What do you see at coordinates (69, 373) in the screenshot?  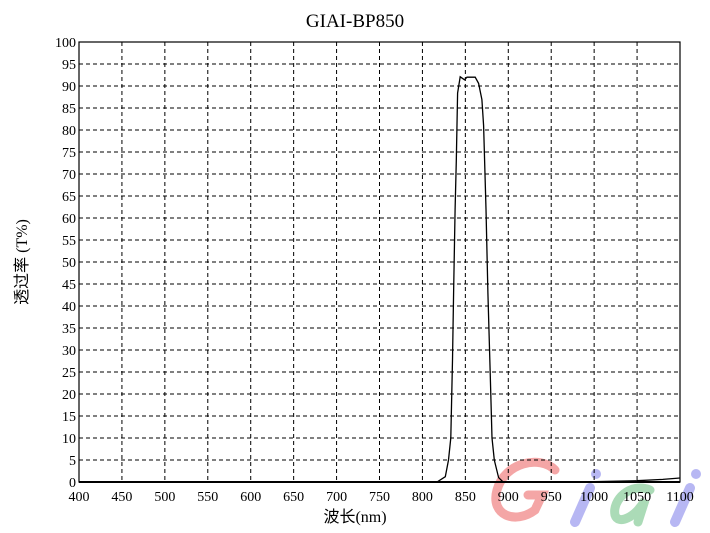 I see `y-tick-label: 25` at bounding box center [69, 373].